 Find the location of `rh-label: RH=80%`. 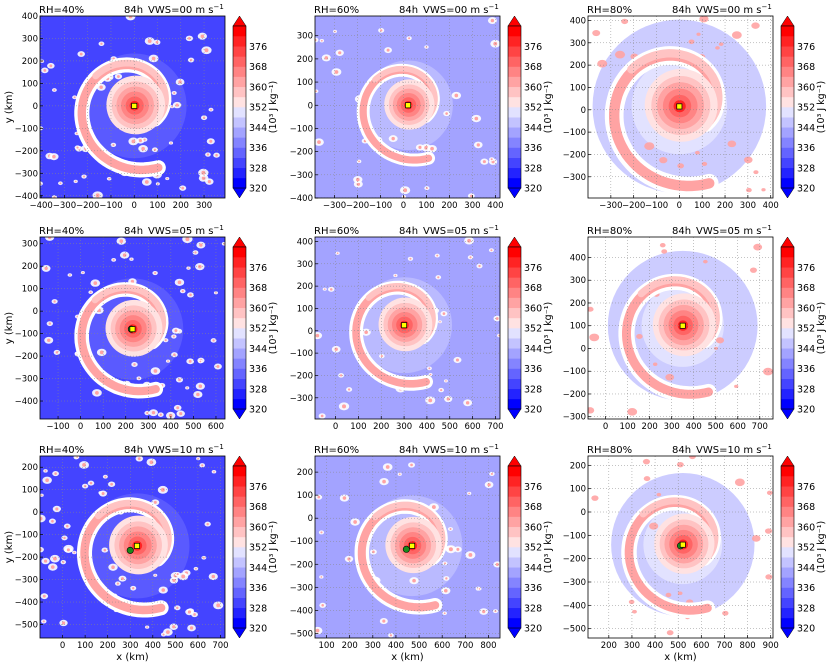

rh-label: RH=80% is located at coordinates (609, 231).